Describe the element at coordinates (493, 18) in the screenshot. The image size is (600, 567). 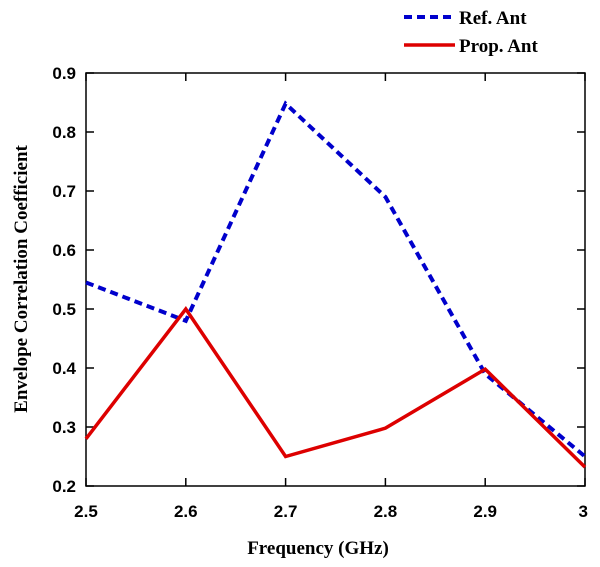
I see `legend-label-ref-ant: Ref. Ant` at that location.